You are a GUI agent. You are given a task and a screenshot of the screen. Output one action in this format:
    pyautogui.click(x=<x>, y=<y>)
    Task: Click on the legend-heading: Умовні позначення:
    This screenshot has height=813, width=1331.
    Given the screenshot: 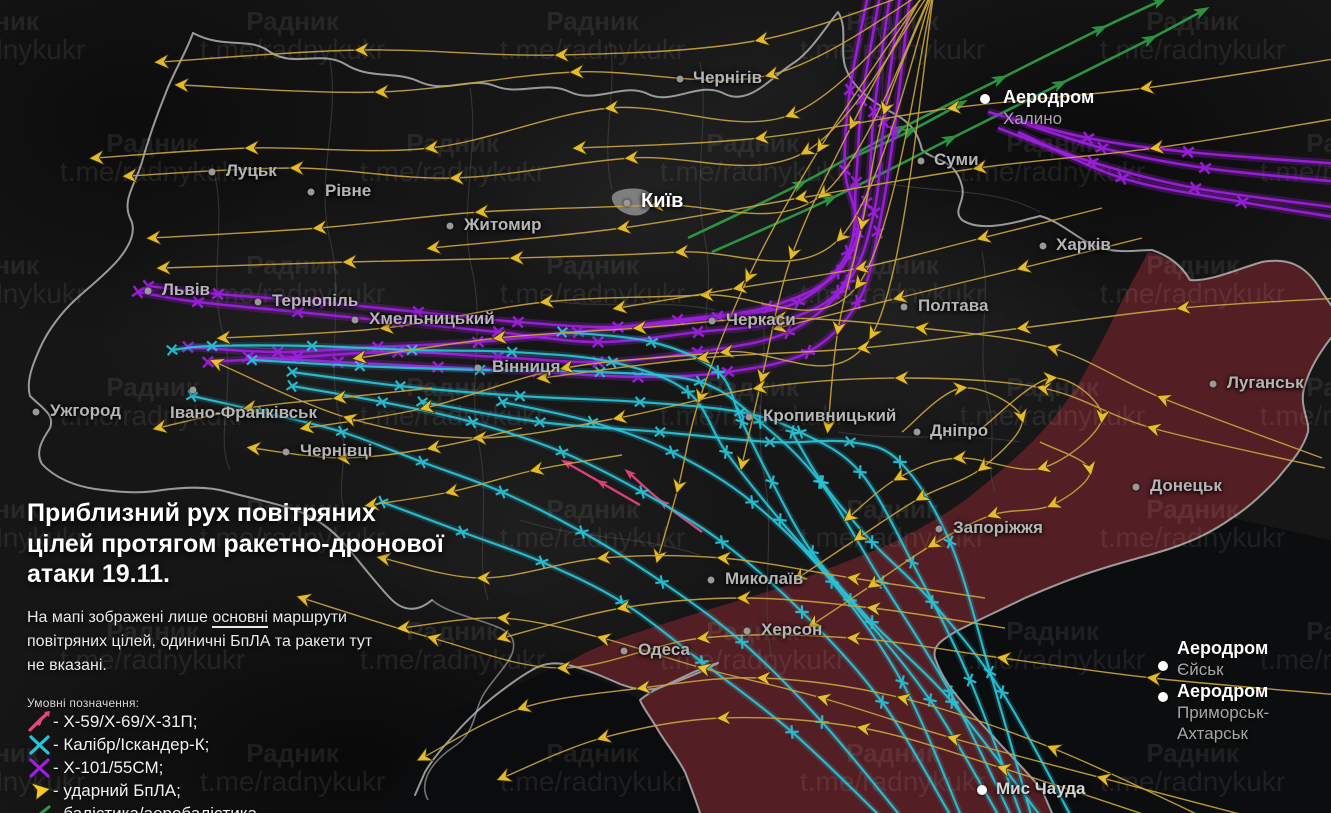 What is the action you would take?
    pyautogui.click(x=83, y=703)
    